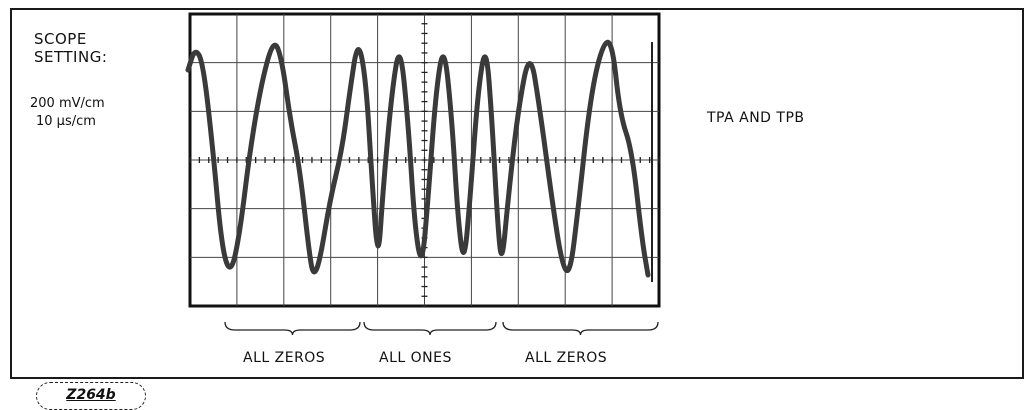 The width and height of the screenshot is (1032, 410). What do you see at coordinates (756, 118) in the screenshot?
I see `signal-name: TPA AND TPB` at bounding box center [756, 118].